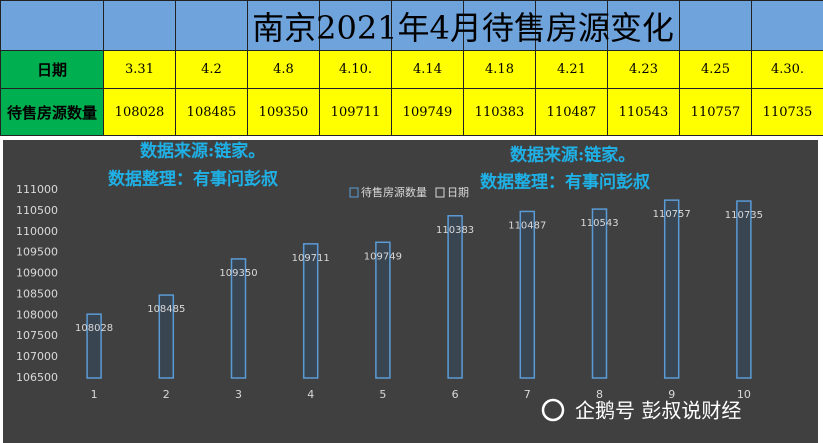 The image size is (823, 443). Describe the element at coordinates (643, 112) in the screenshot. I see `table-cell: 110543` at that location.